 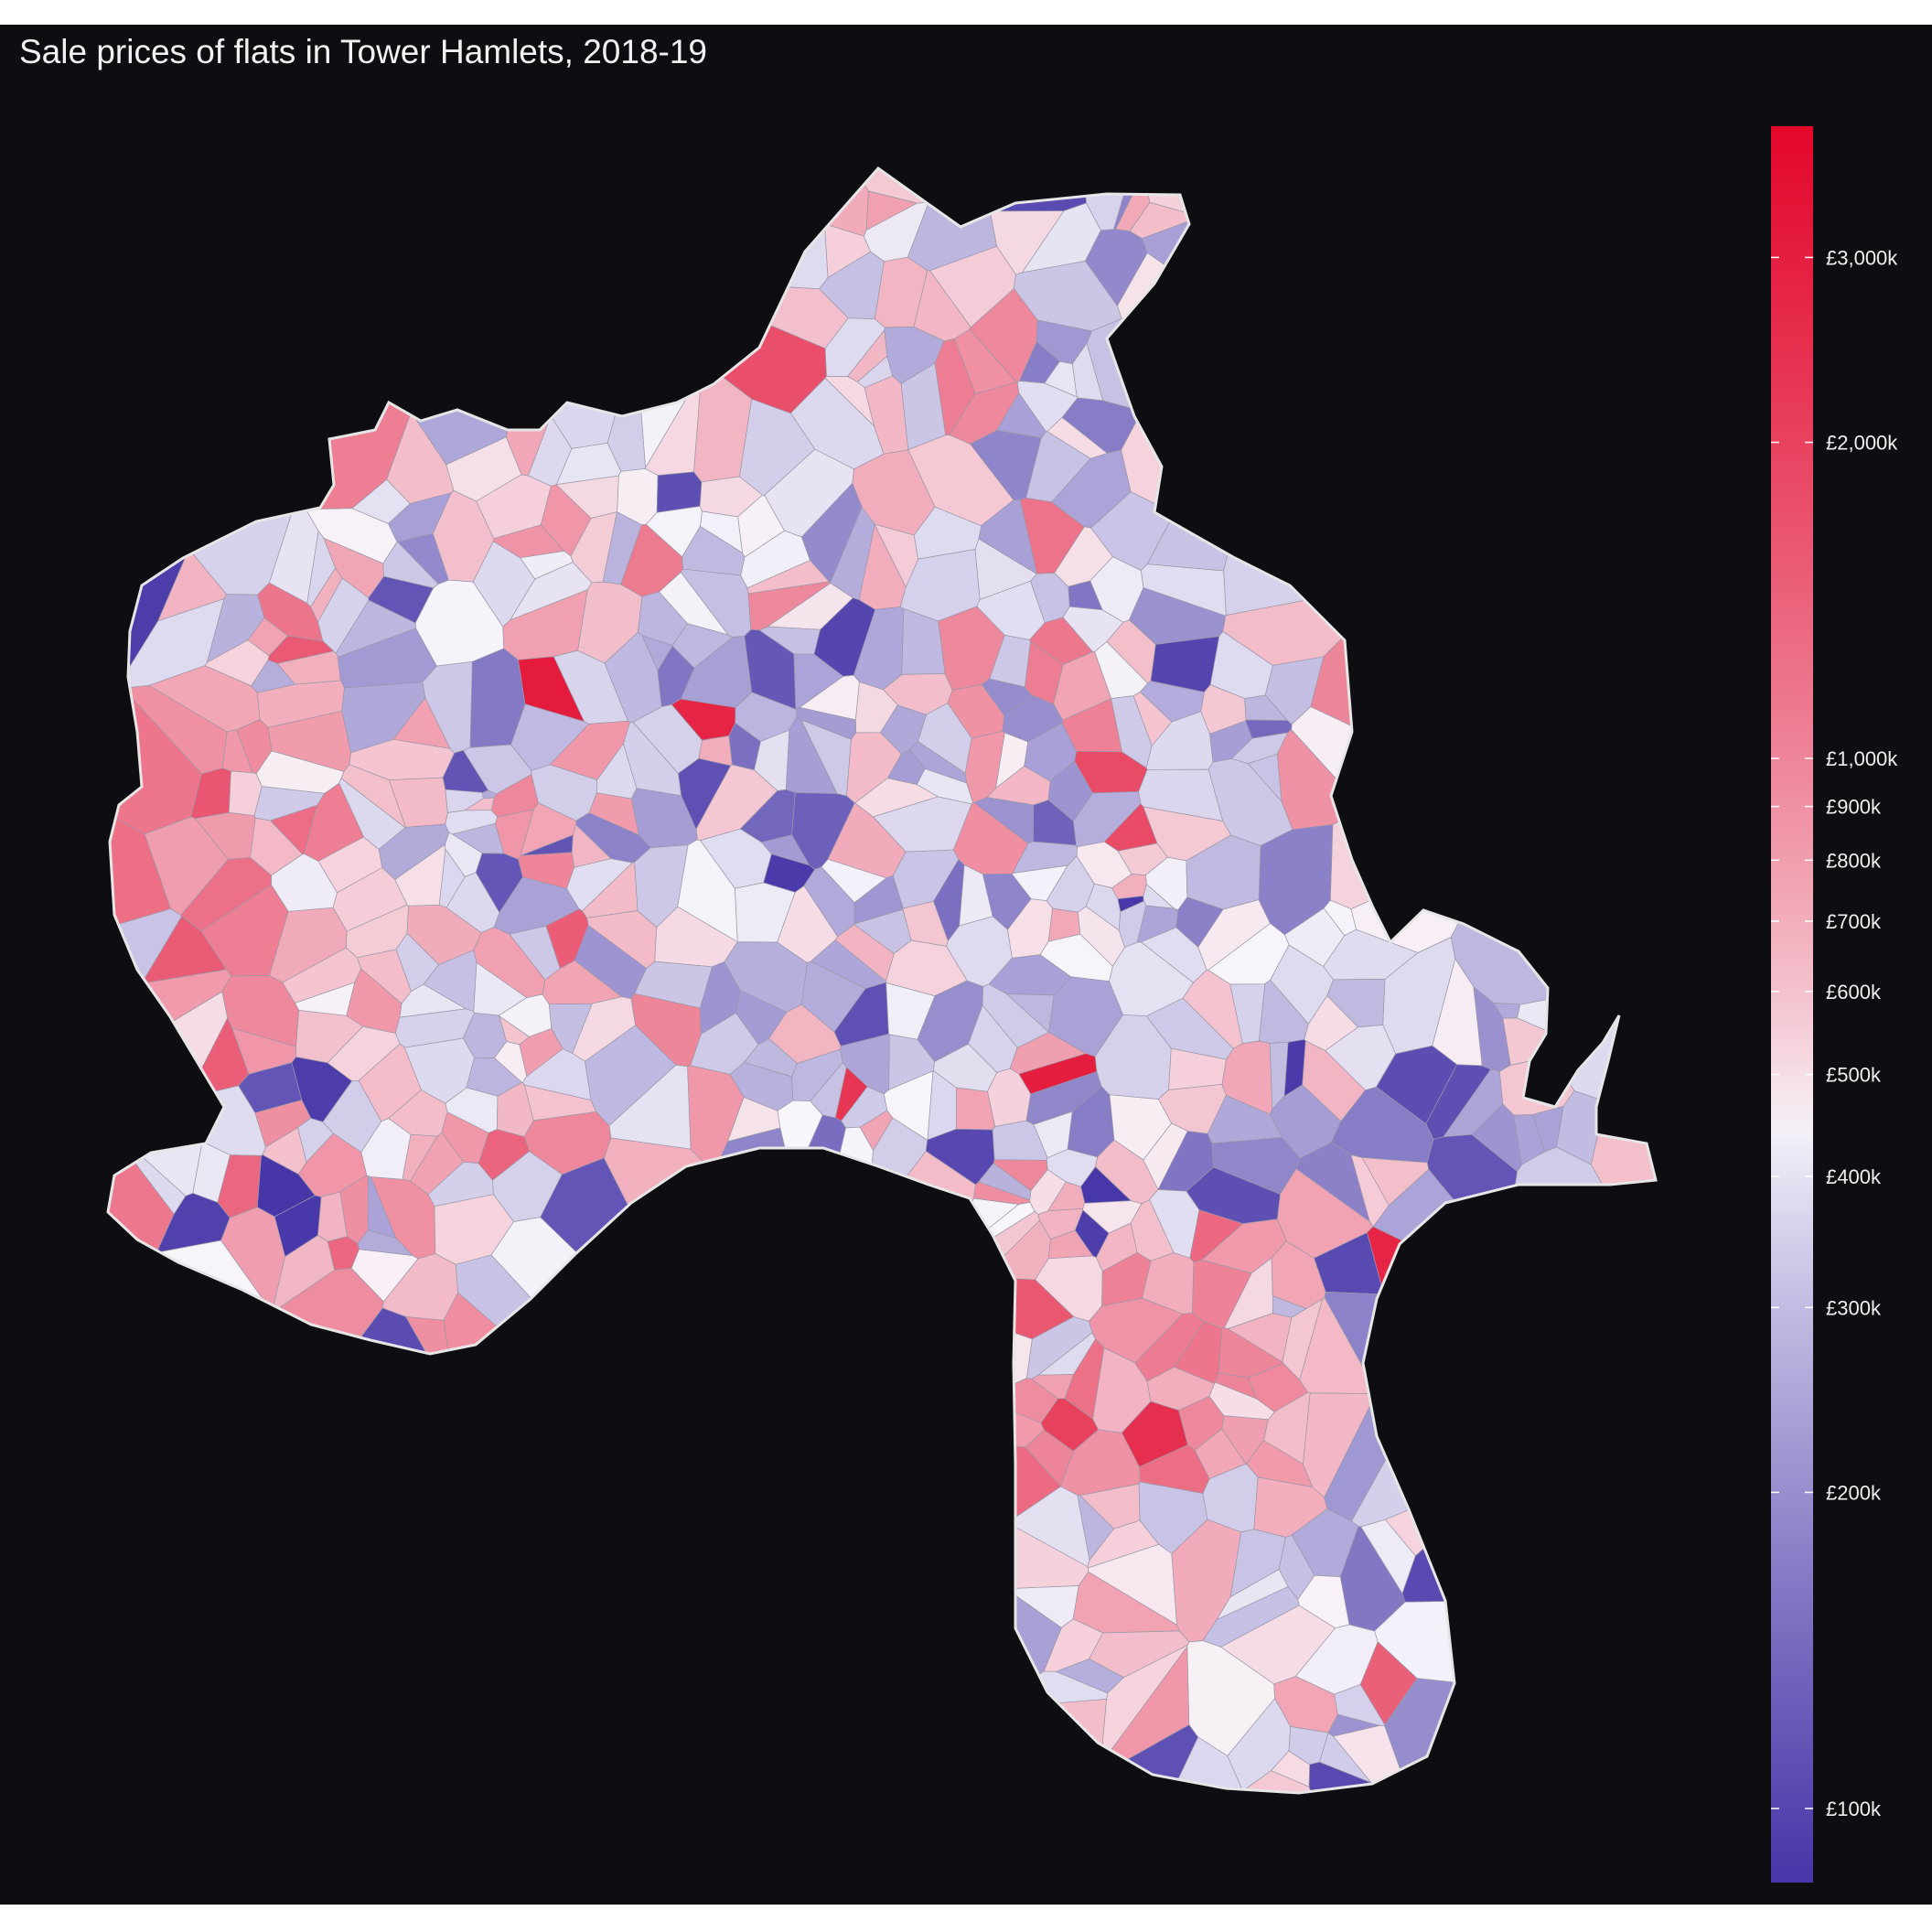 I want to click on legend-tick-label: £700k, so click(x=1854, y=922).